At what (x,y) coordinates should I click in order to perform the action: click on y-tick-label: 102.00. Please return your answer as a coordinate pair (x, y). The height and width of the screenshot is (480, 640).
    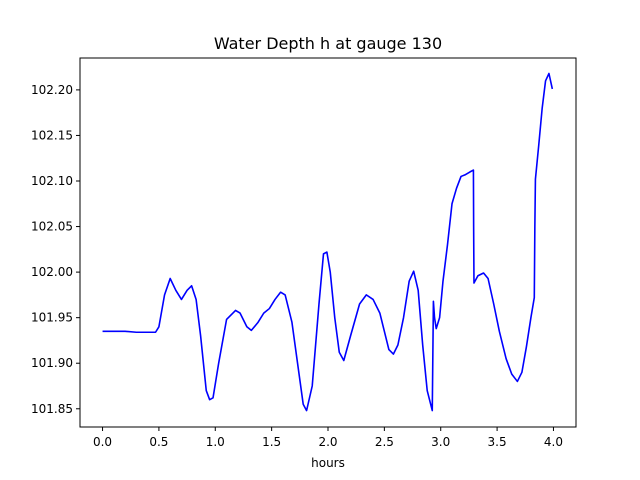
    Looking at the image, I should click on (52, 272).